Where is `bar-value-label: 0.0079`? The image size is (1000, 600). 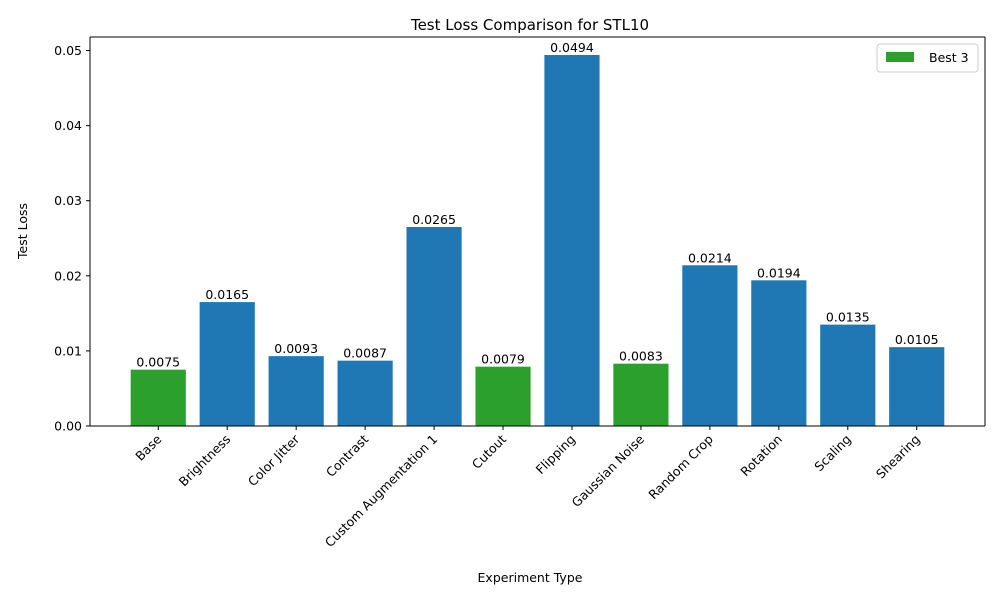 bar-value-label: 0.0079 is located at coordinates (503, 359).